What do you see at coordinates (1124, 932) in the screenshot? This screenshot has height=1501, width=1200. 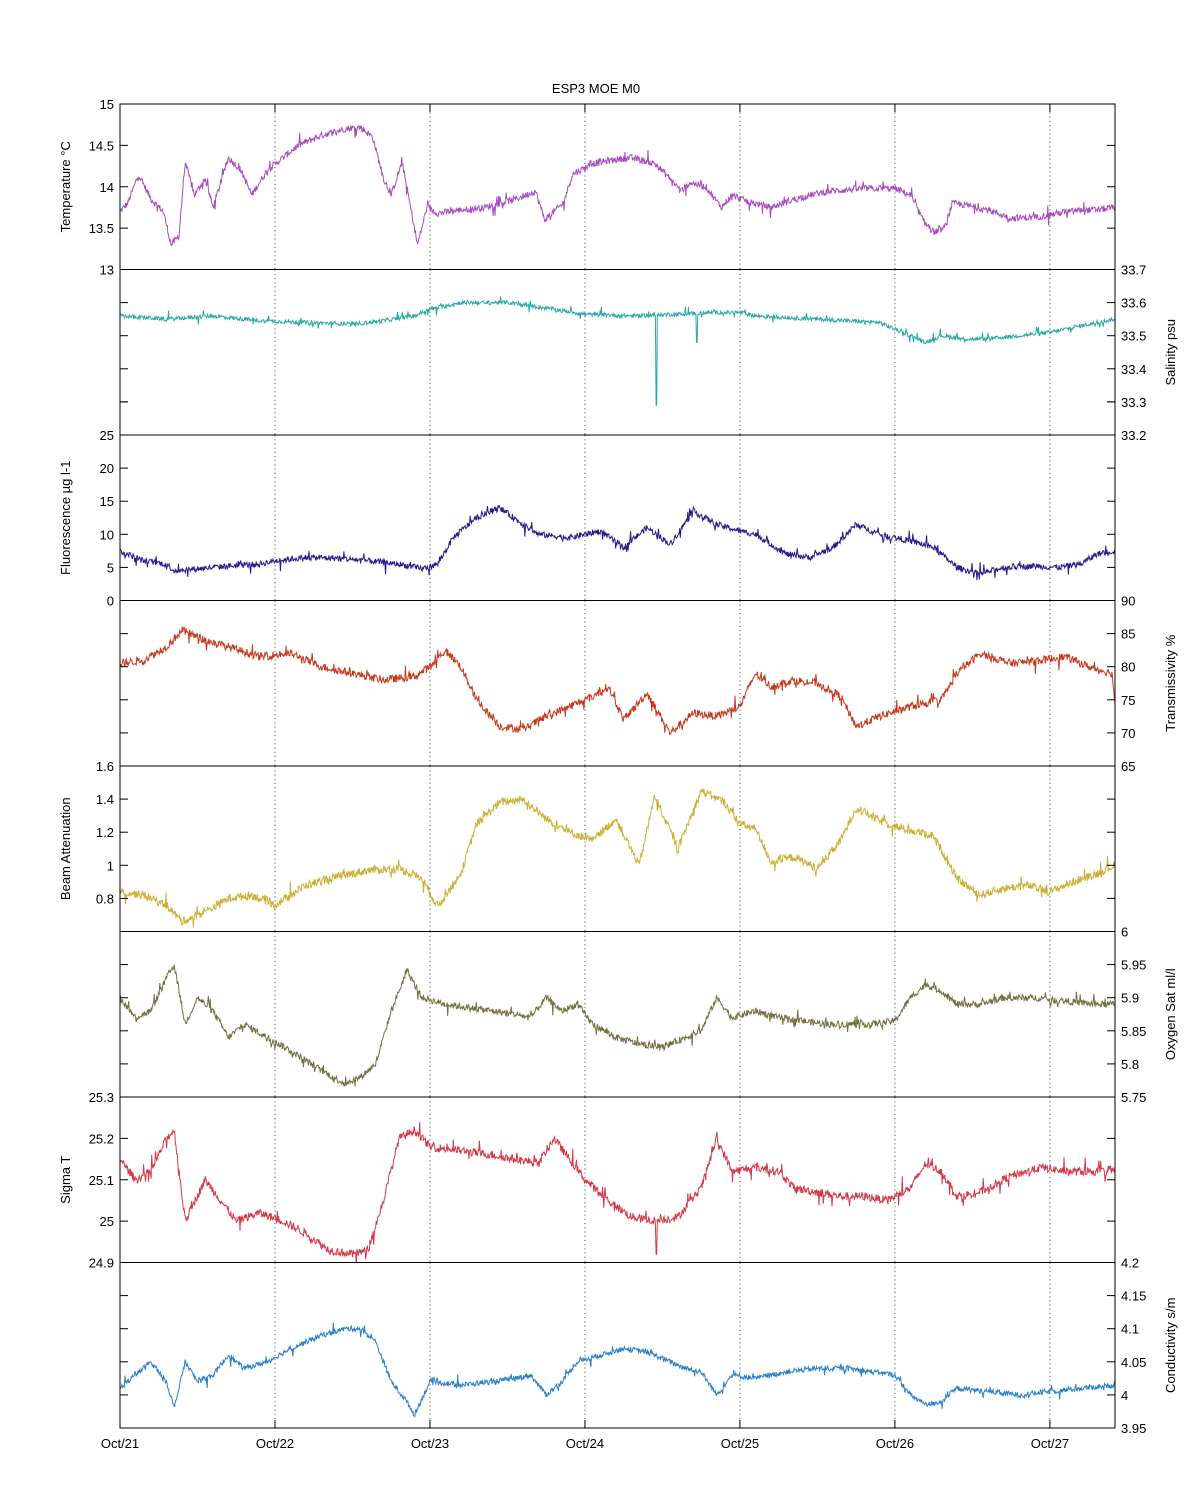 I see `ytick-label: 6` at bounding box center [1124, 932].